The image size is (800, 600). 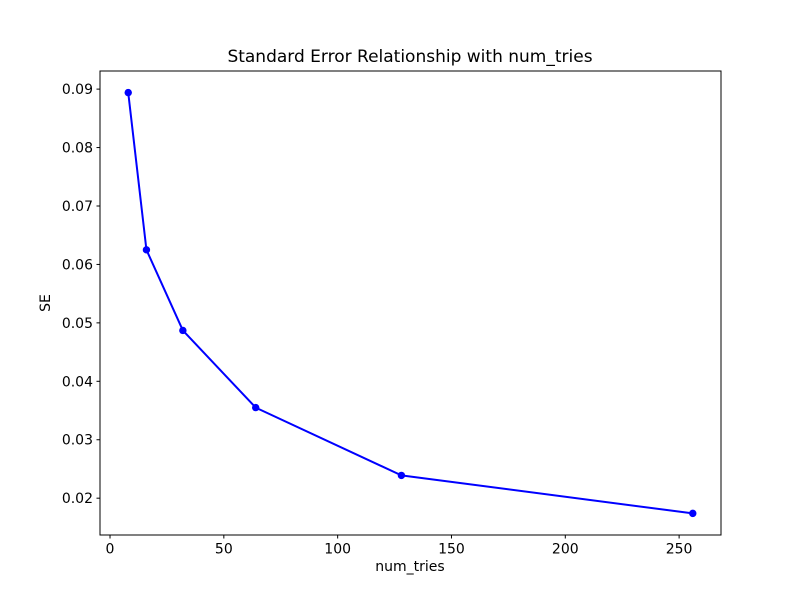 What do you see at coordinates (337, 550) in the screenshot?
I see `x-tick-label: 100` at bounding box center [337, 550].